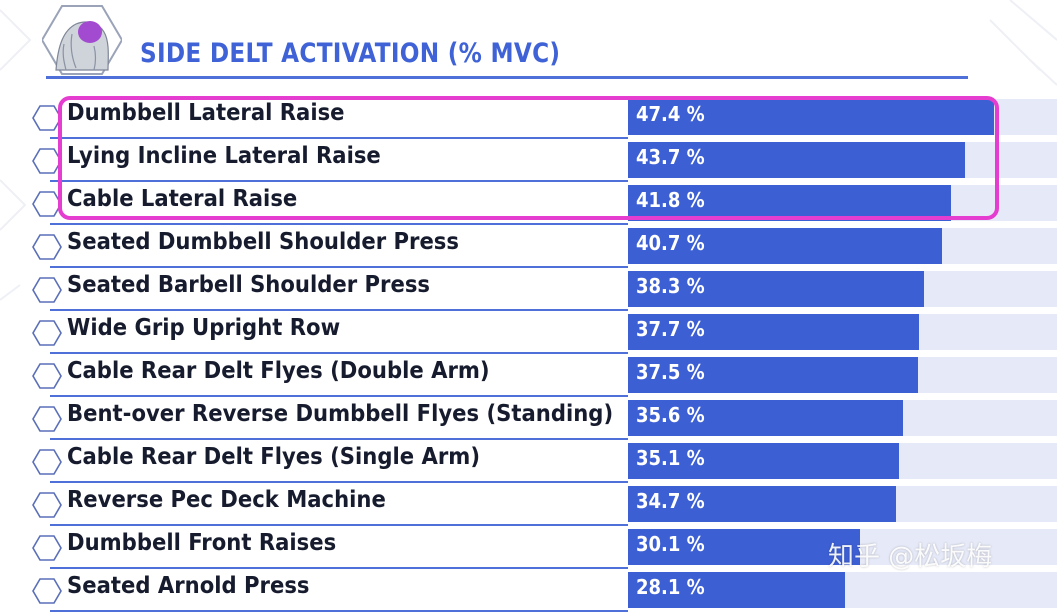  I want to click on chart-row: Seated Arnold Press 28.1 %, so click(528, 590).